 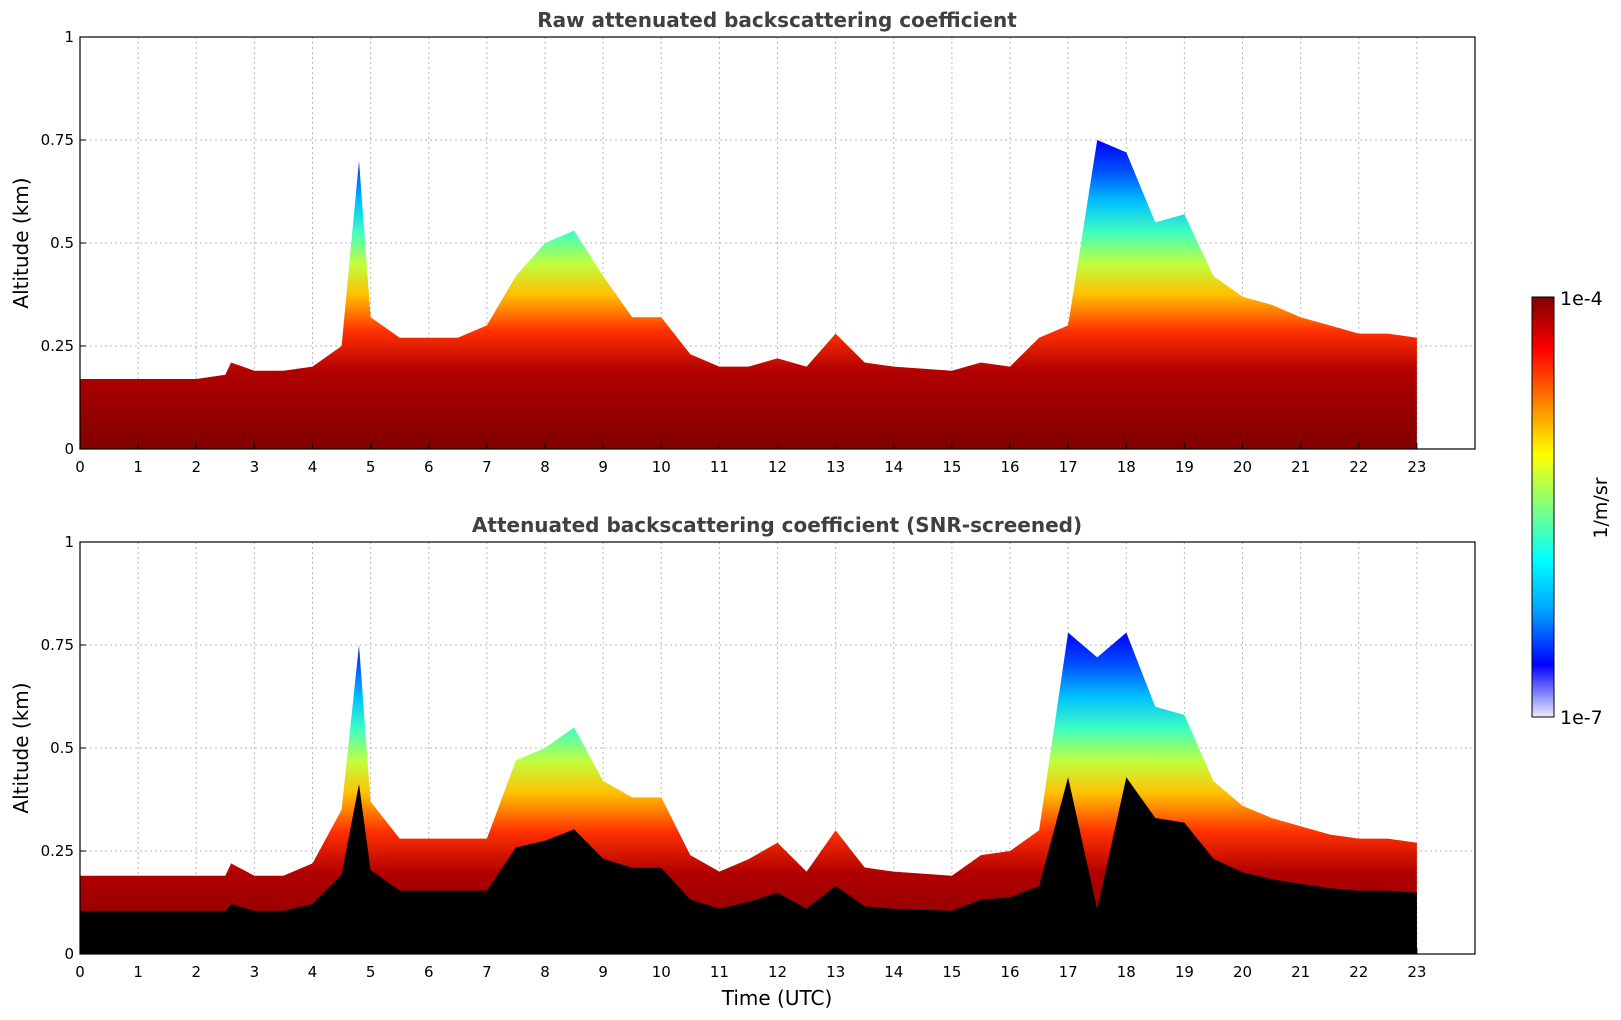 I want to click on panel-screened-saturated-core, so click(x=748, y=865).